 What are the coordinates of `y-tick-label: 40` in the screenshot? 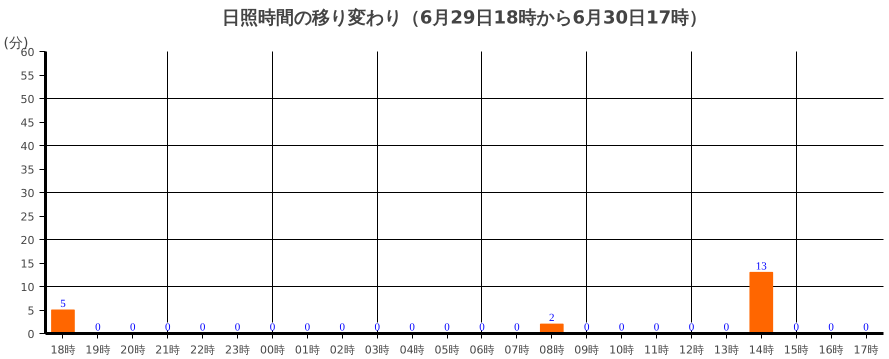 It's located at (27, 146).